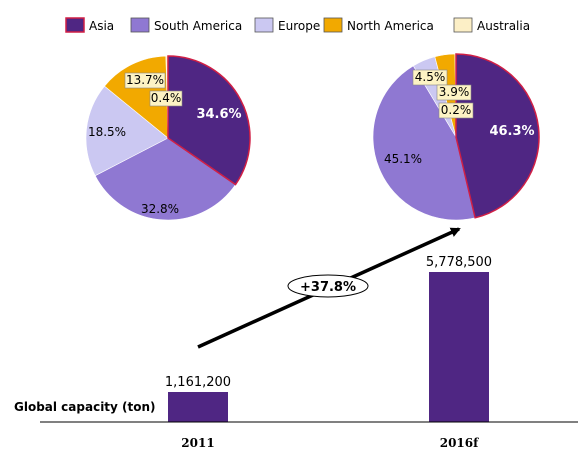 The width and height of the screenshot is (580, 467). I want to click on legend-swatch-europe, so click(264, 25).